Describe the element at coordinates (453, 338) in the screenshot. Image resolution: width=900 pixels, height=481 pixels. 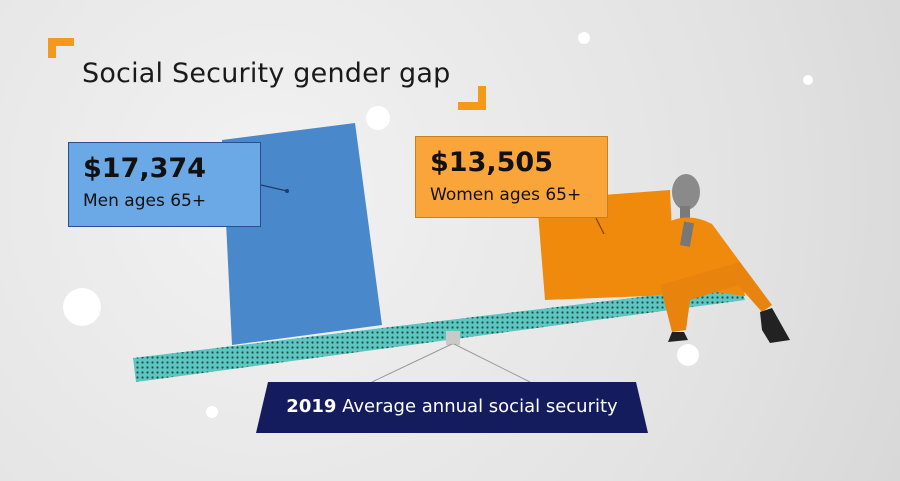
I see `fulcrum-block` at that location.